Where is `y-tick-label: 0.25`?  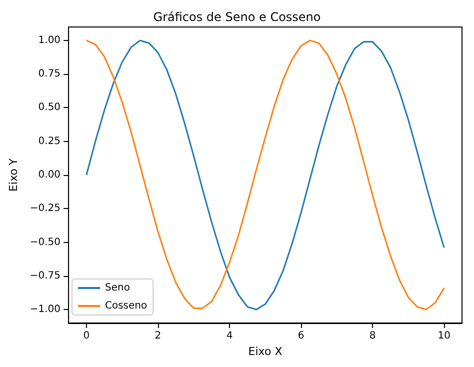
y-tick-label: 0.25 is located at coordinates (49, 141).